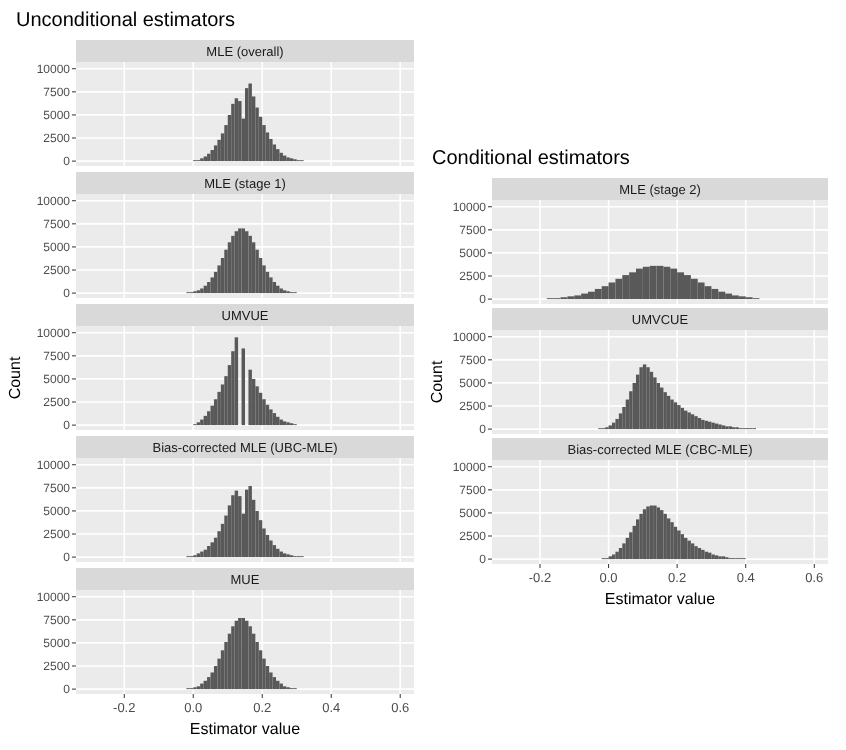 The height and width of the screenshot is (750, 846). Describe the element at coordinates (125, 21) in the screenshot. I see `chart-title: Unconditional estimators` at that location.